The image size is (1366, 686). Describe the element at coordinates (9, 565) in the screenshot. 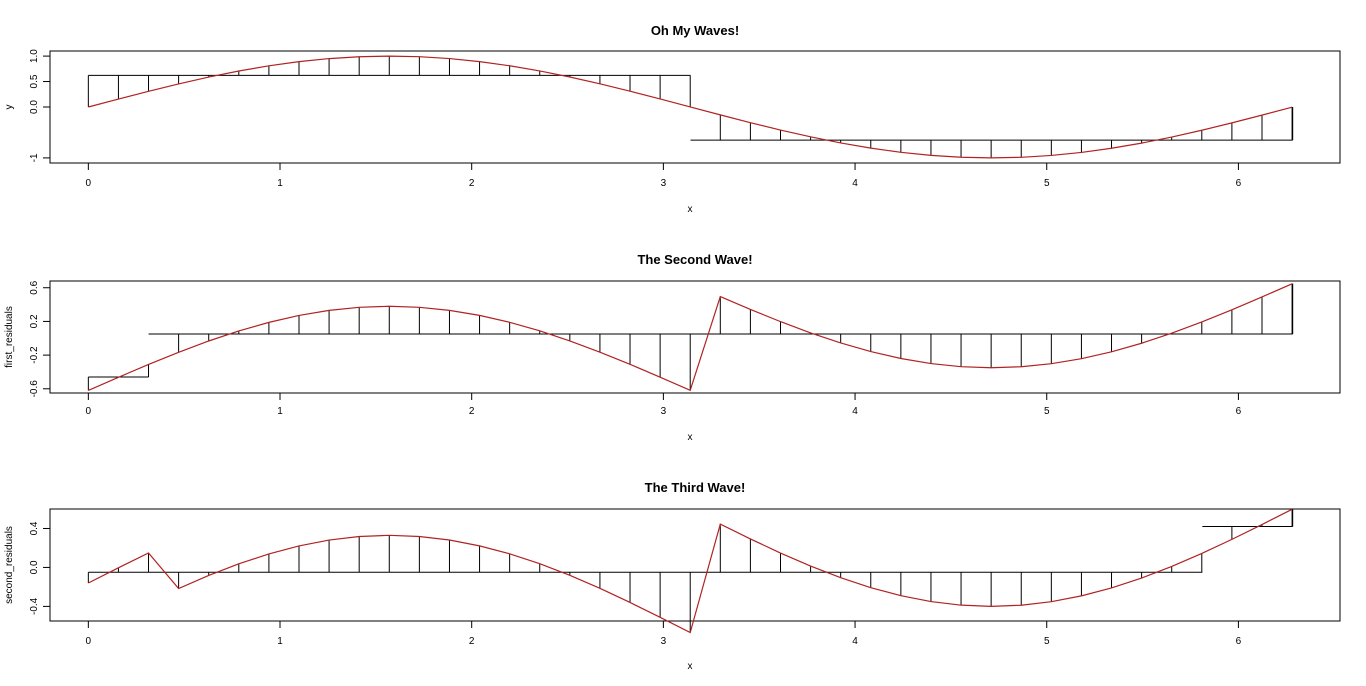

I see `y-axis-label: second_residuals` at that location.